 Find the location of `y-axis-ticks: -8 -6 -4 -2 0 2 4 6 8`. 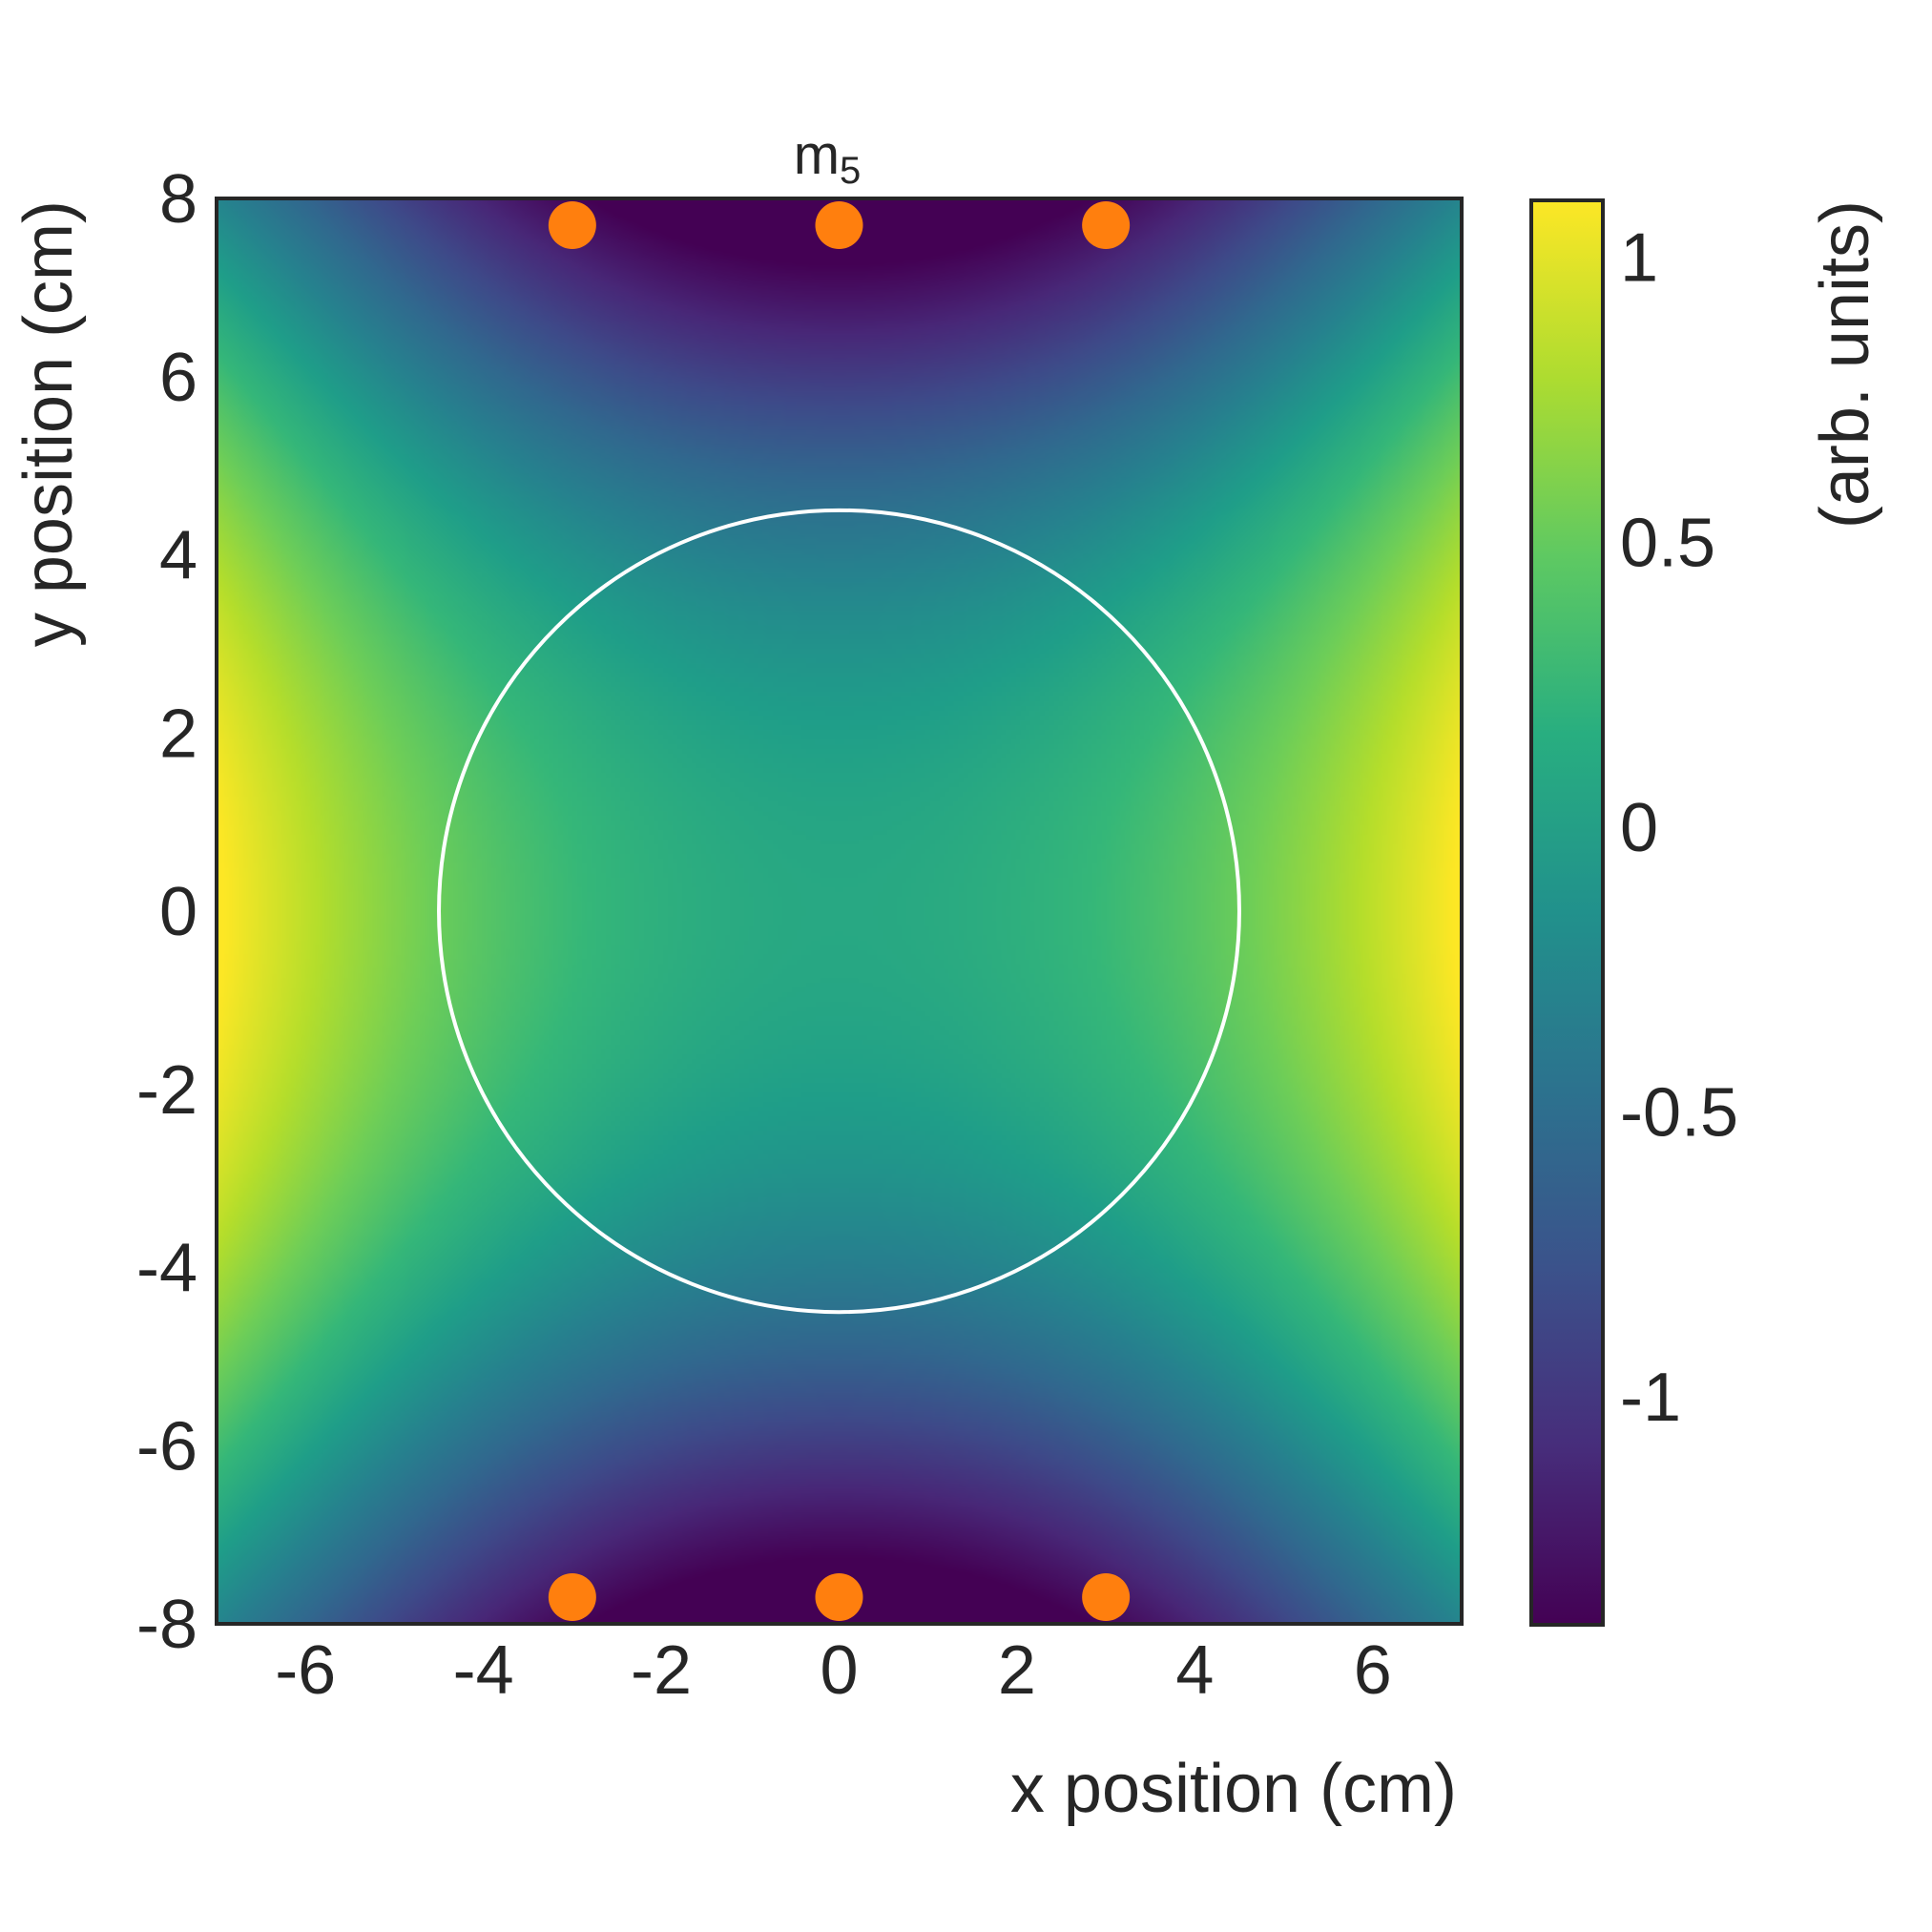

y-axis-ticks: -8 -6 -4 -2 0 2 4 6 8 is located at coordinates (166, 912).